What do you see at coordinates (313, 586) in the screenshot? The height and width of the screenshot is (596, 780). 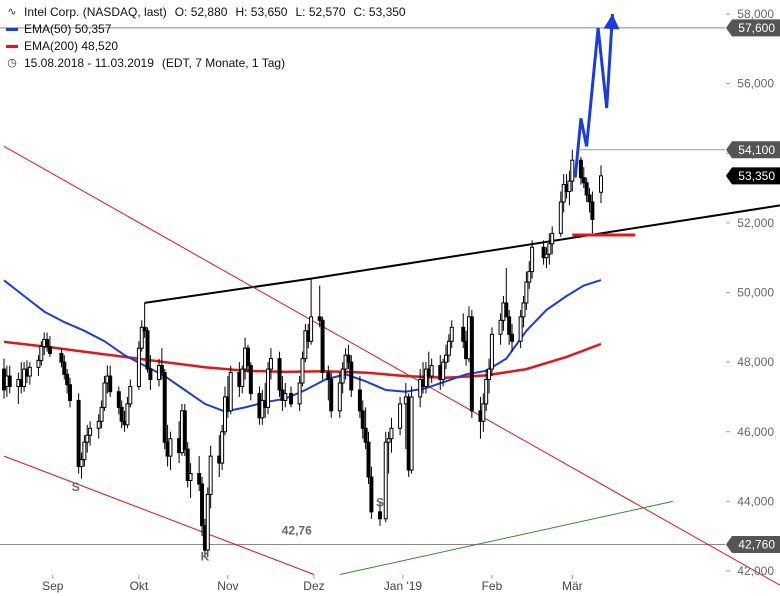 I see `x-tick-label: Dez` at bounding box center [313, 586].